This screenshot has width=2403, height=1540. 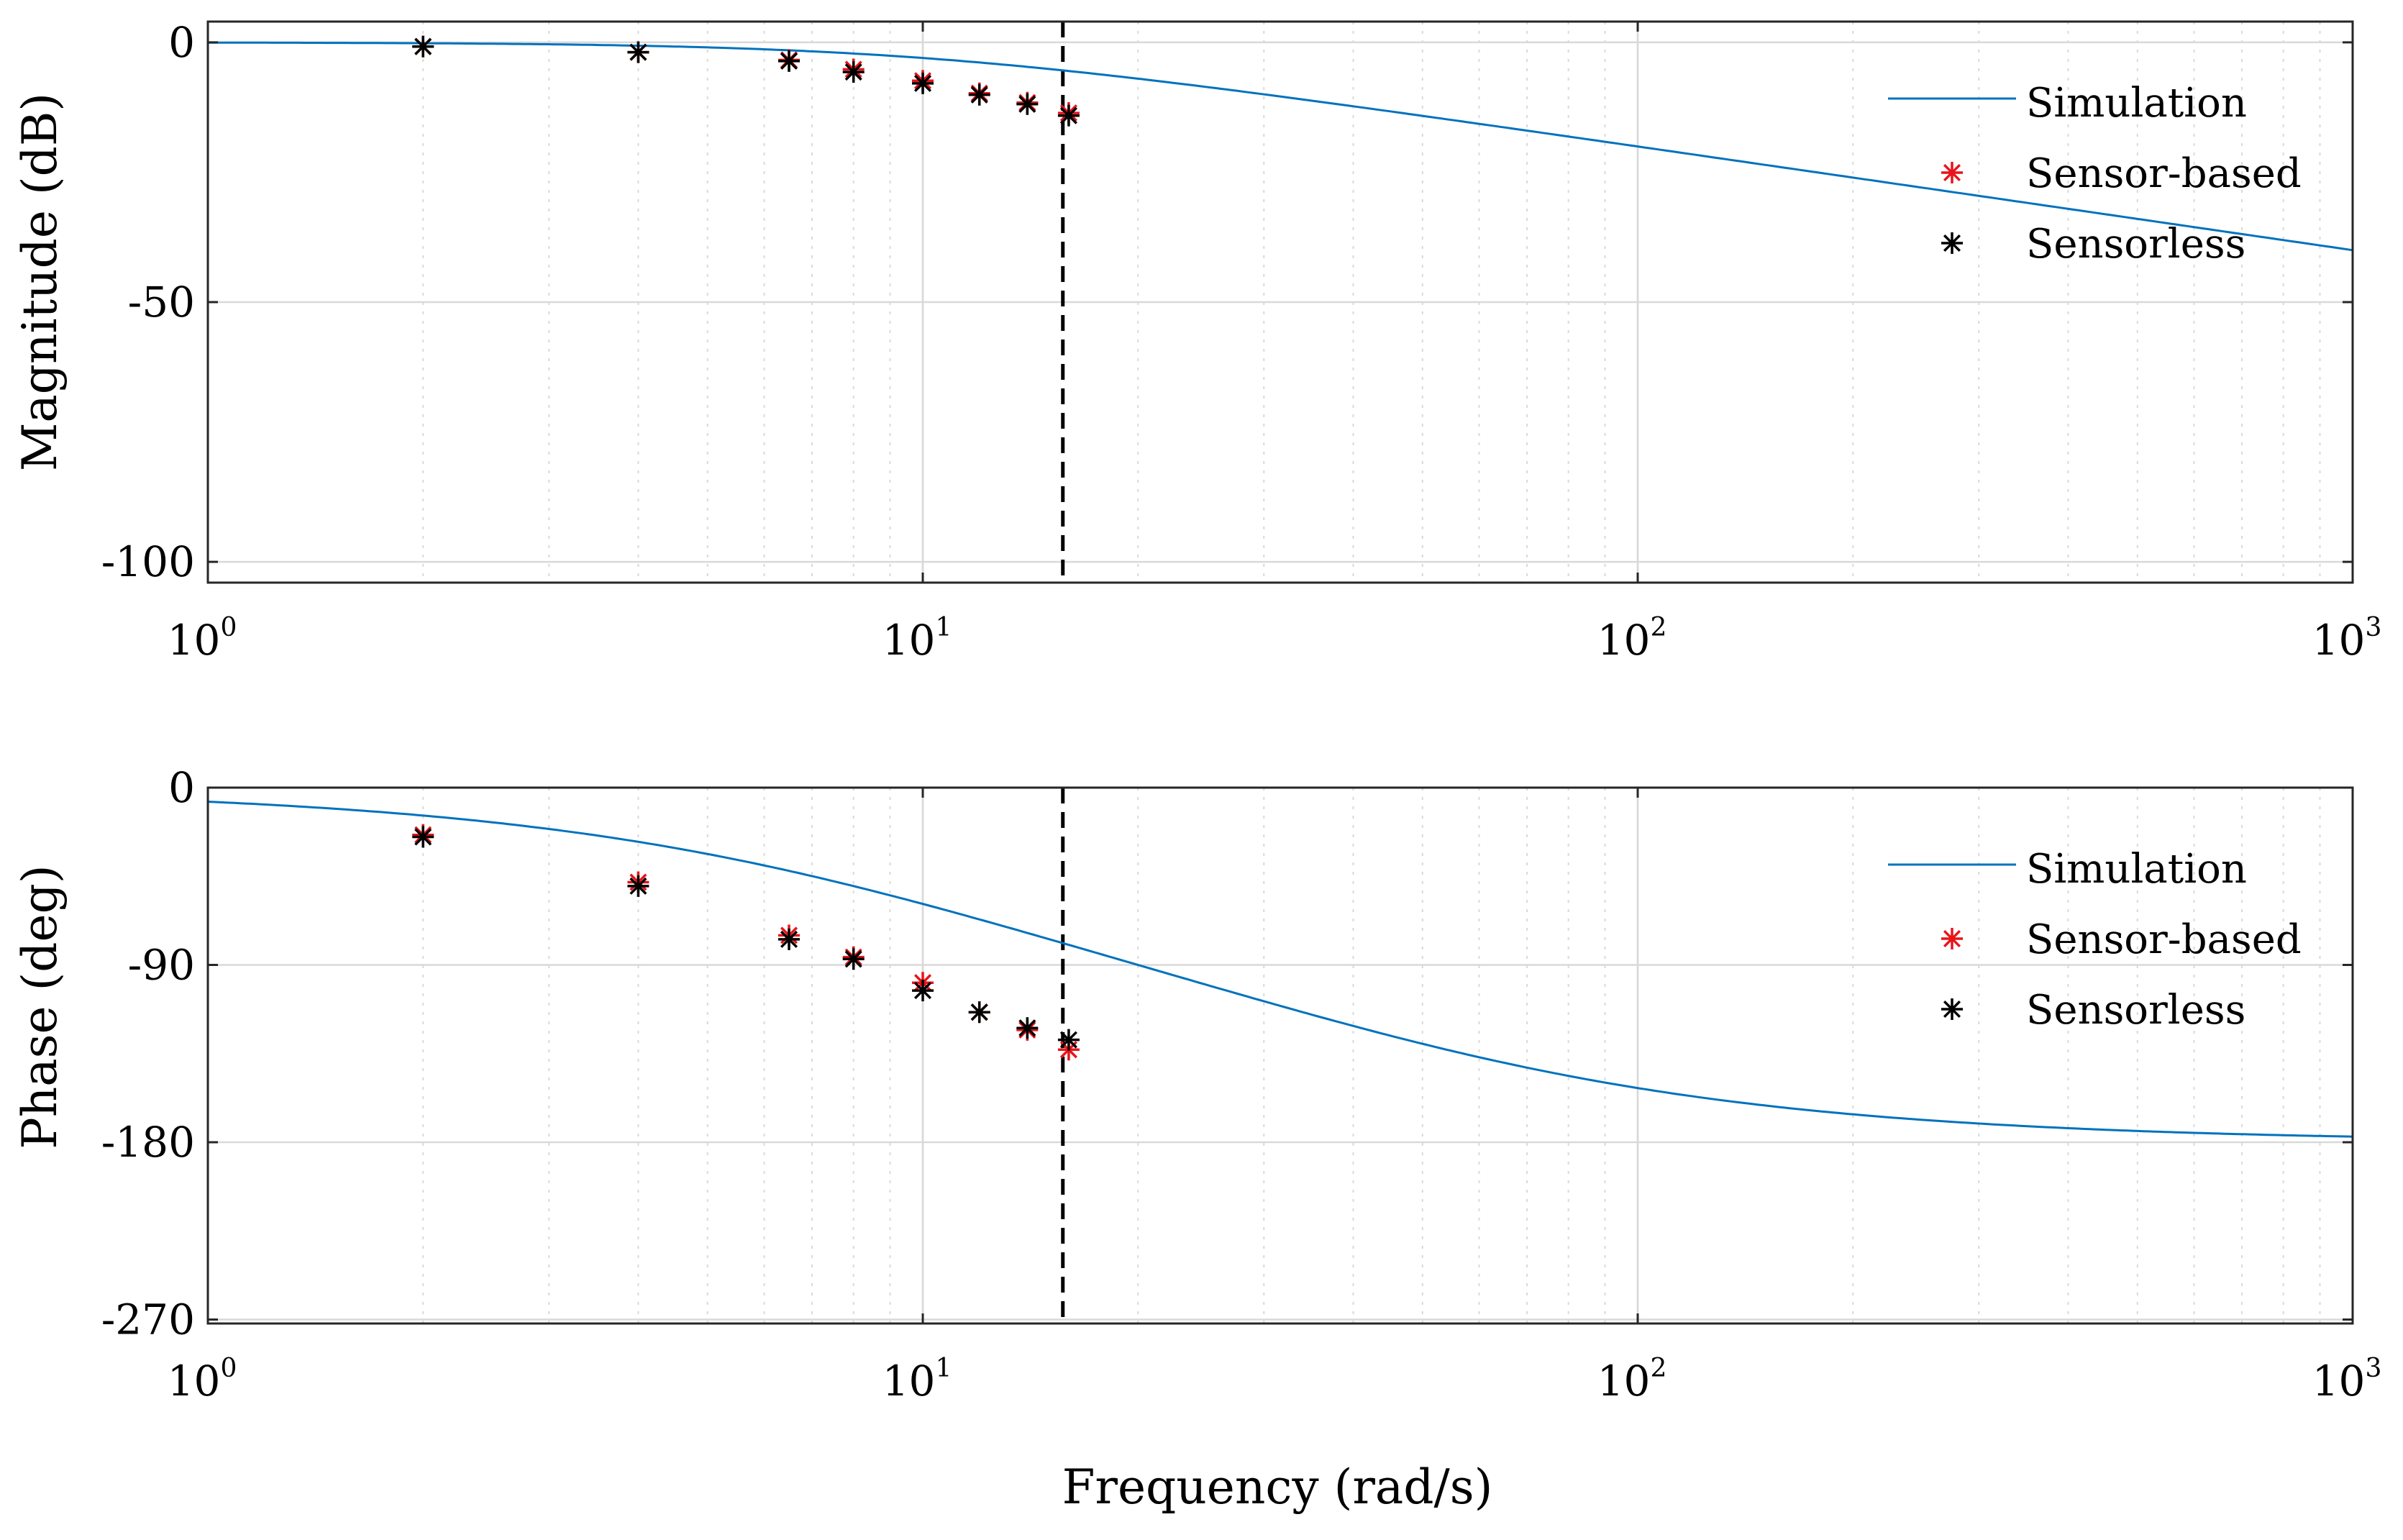 What do you see at coordinates (1952, 938) in the screenshot?
I see `phase-legend-sensor-based-swatch` at bounding box center [1952, 938].